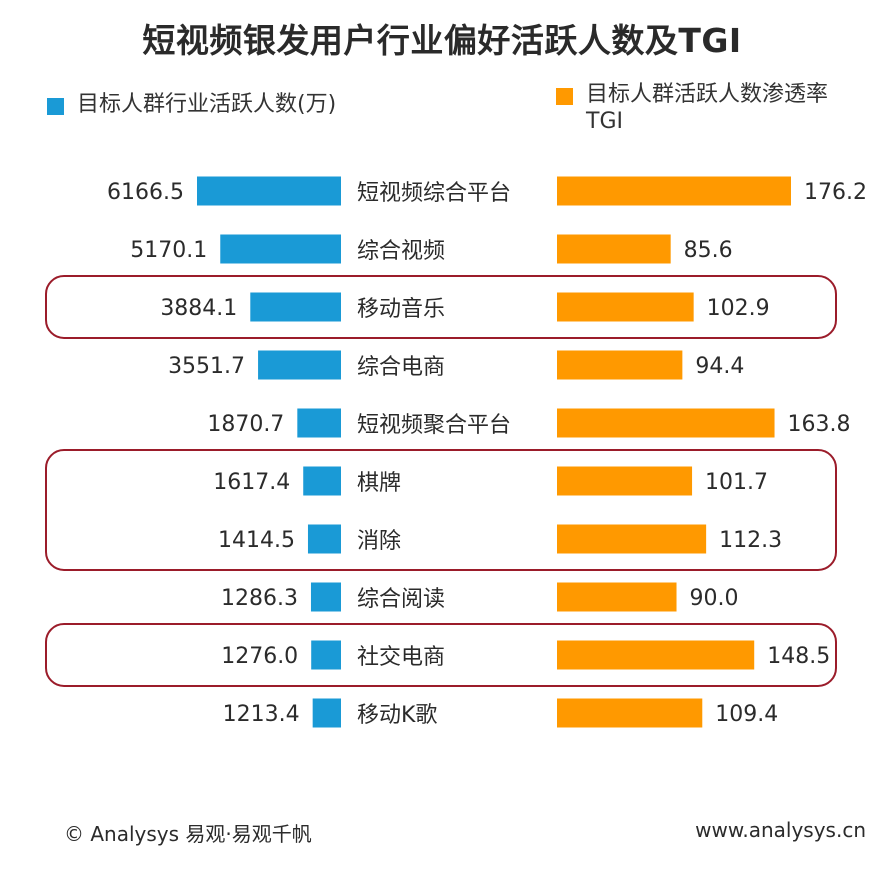  Describe the element at coordinates (198, 308) in the screenshot. I see `data-label-active-users: 3884.1` at that location.